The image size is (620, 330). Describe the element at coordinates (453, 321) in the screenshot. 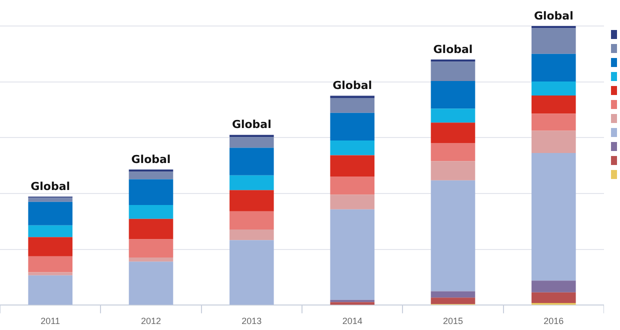

I see `x-tick-label: 2015` at that location.